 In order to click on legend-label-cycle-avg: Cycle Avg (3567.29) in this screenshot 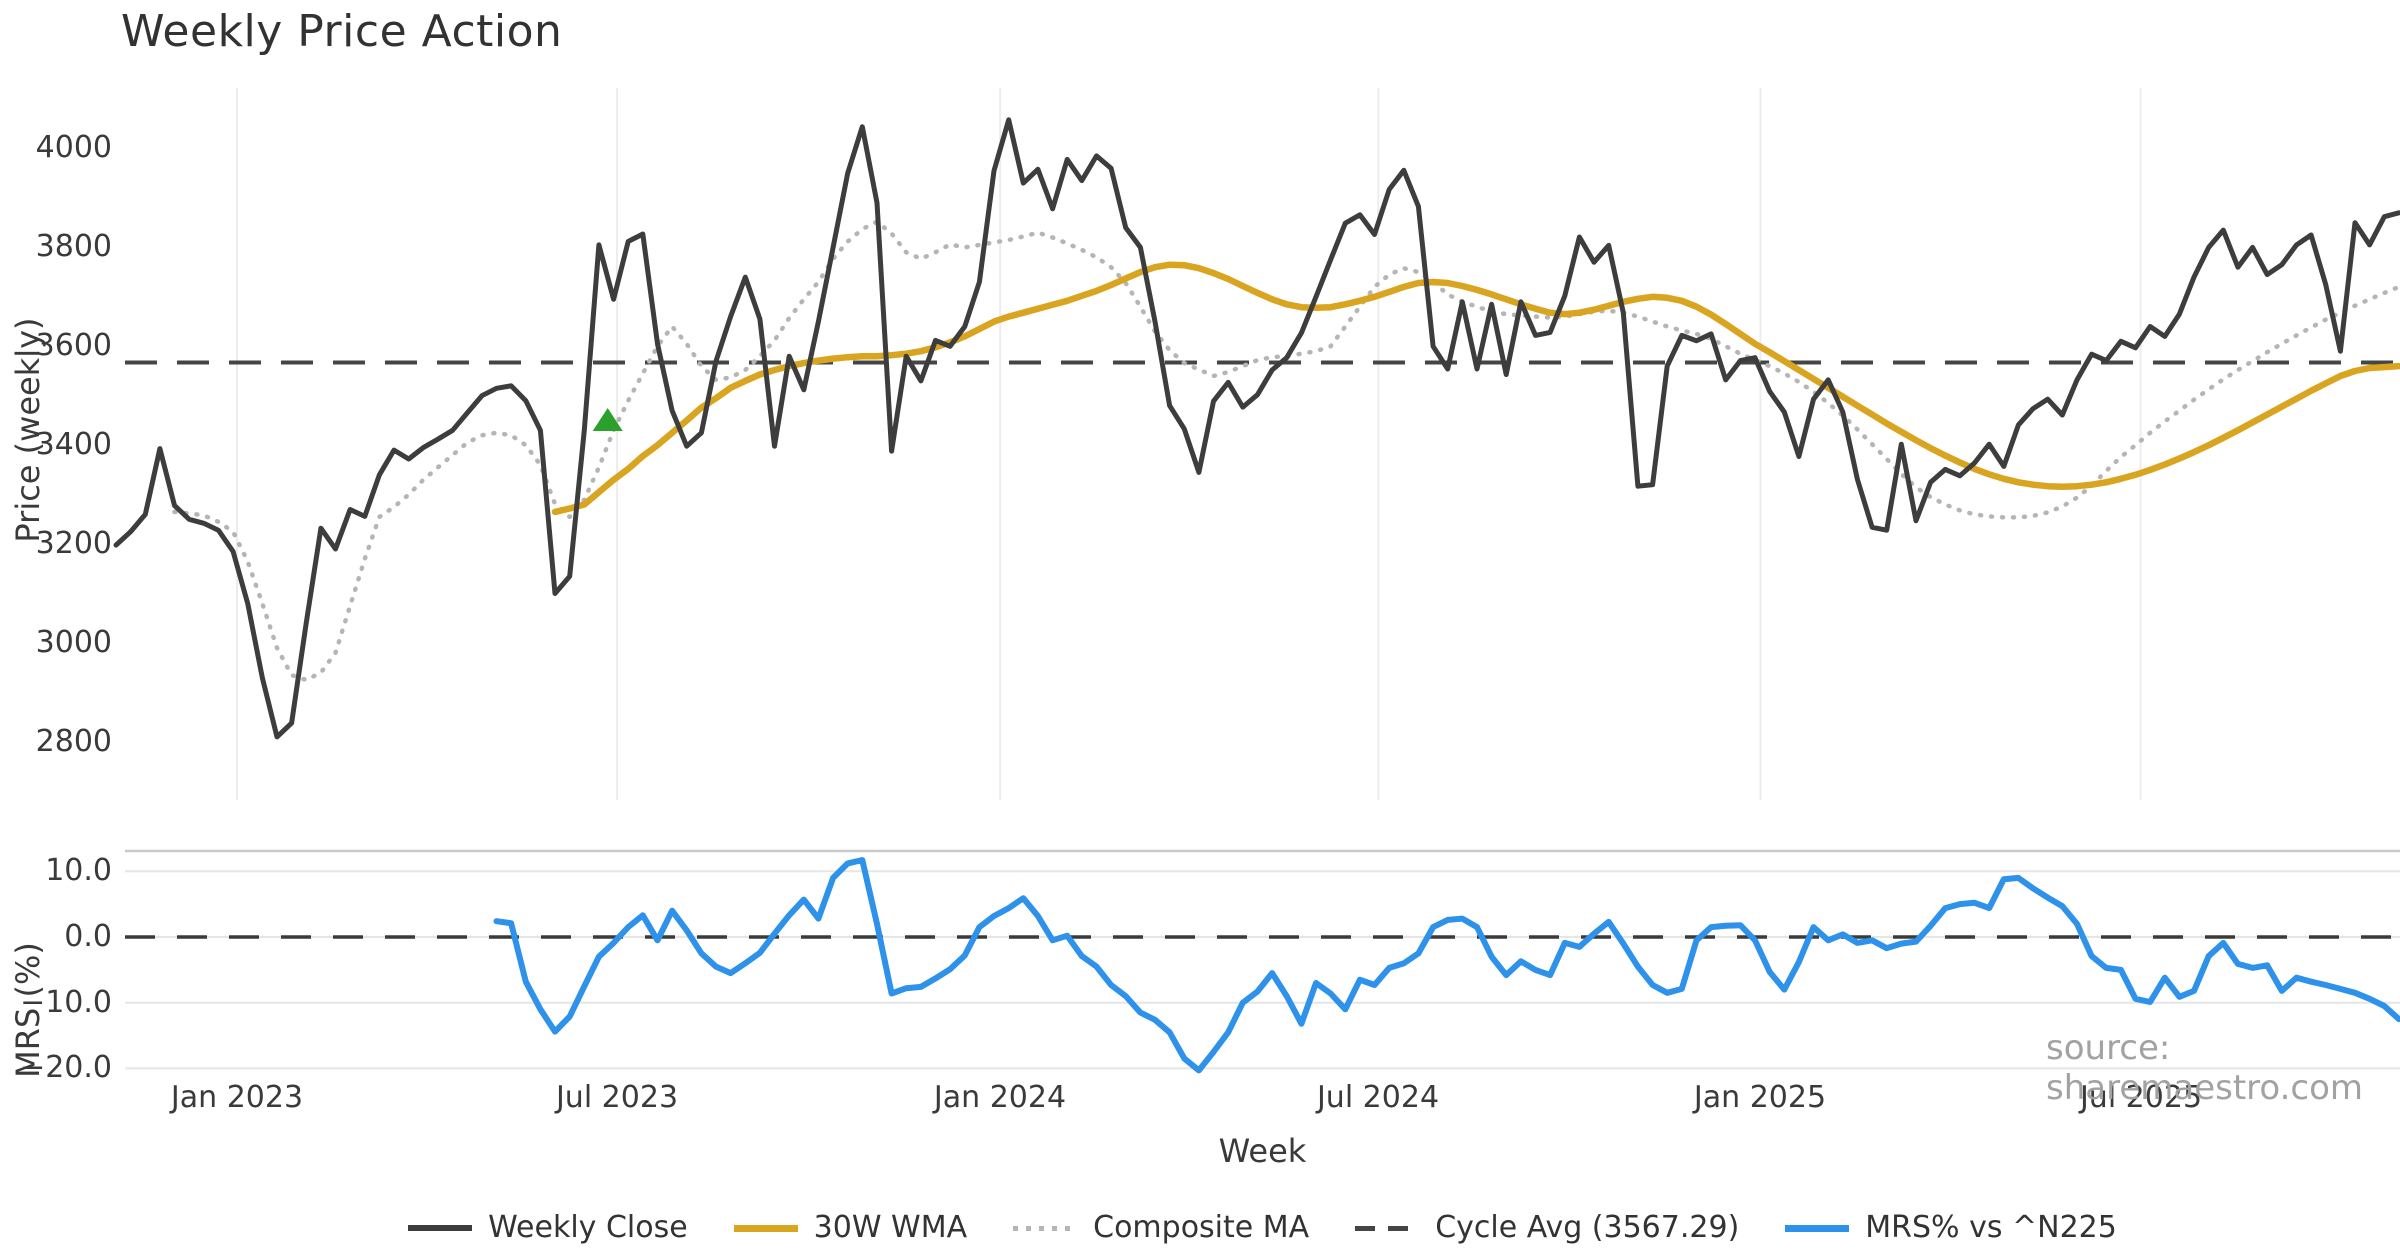, I will do `click(1587, 1227)`.